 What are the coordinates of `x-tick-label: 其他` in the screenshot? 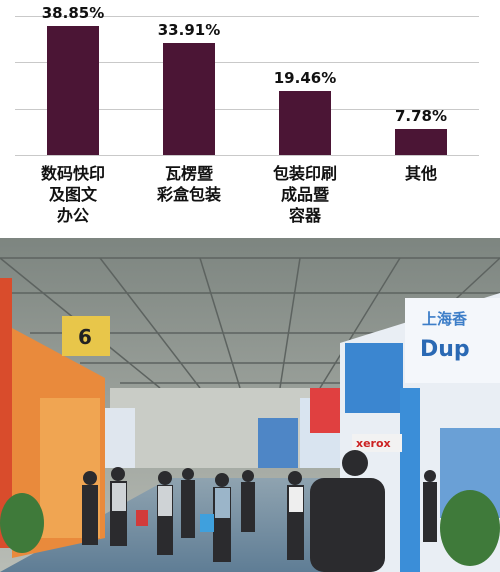 It's located at (420, 173).